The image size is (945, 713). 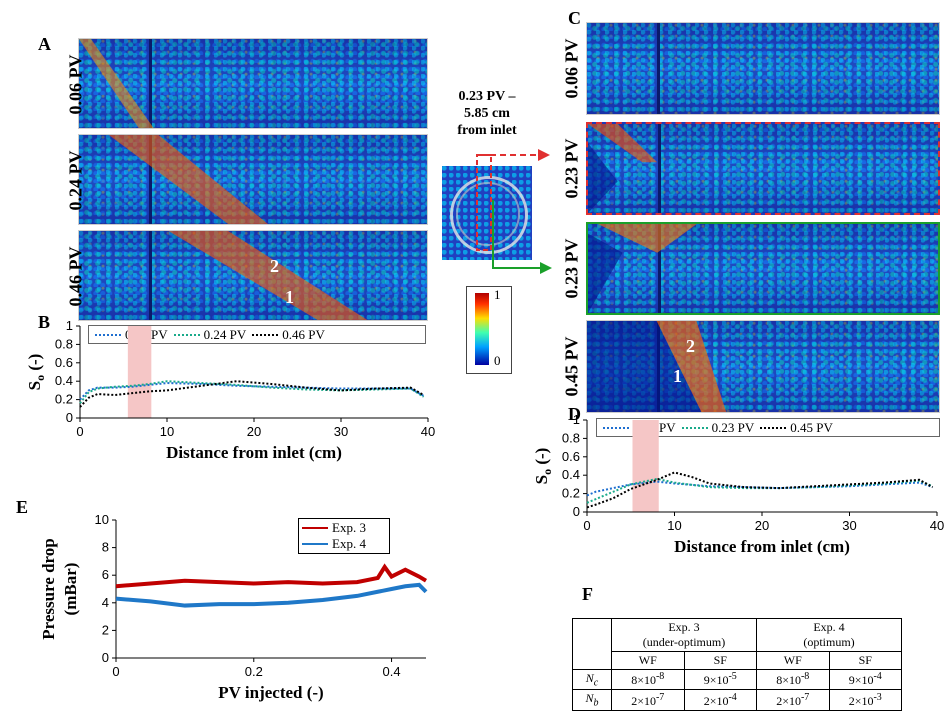 I want to click on front-mark-2-c: 2, so click(x=690, y=346).